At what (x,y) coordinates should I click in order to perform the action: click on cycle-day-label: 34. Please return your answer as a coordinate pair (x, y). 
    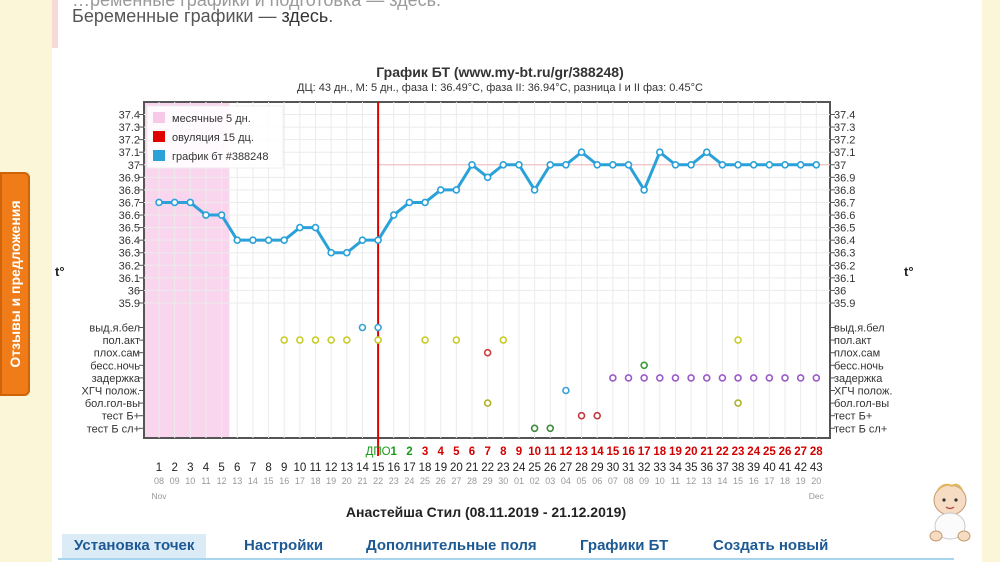
    Looking at the image, I should click on (675, 468).